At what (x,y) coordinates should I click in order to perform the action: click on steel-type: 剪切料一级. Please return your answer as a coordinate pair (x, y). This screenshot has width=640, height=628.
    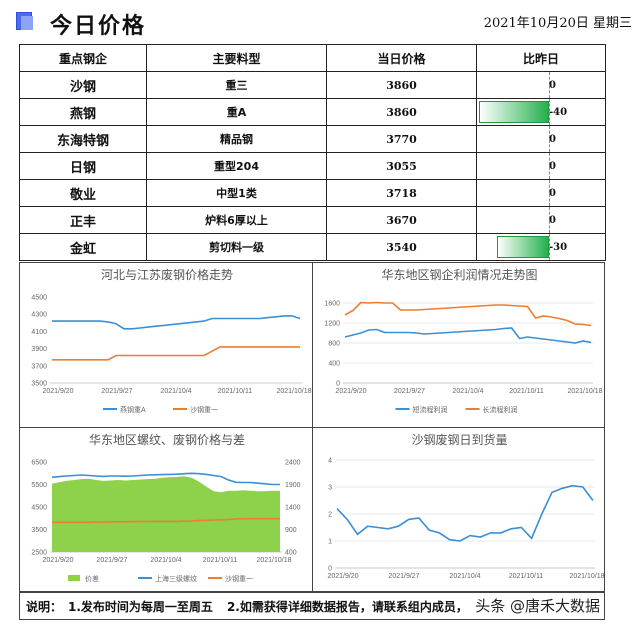
    Looking at the image, I should click on (236, 247).